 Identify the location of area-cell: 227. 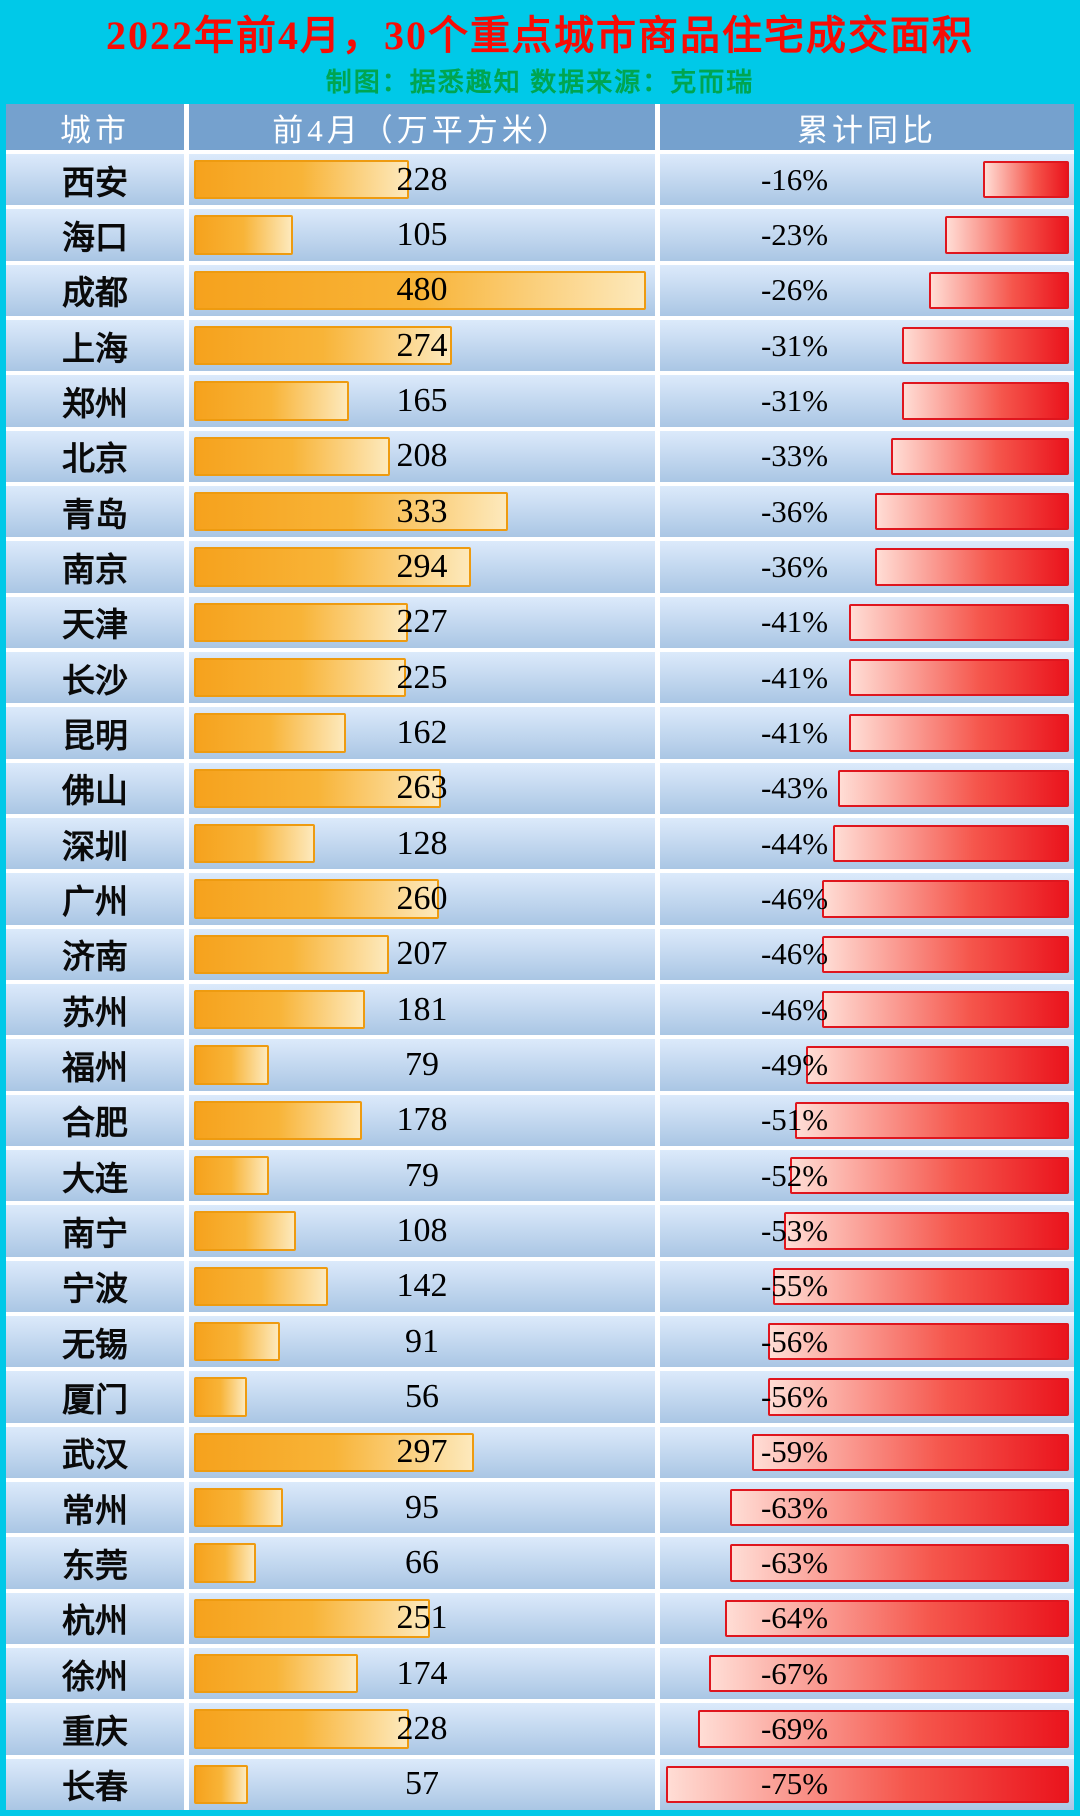
(422, 622).